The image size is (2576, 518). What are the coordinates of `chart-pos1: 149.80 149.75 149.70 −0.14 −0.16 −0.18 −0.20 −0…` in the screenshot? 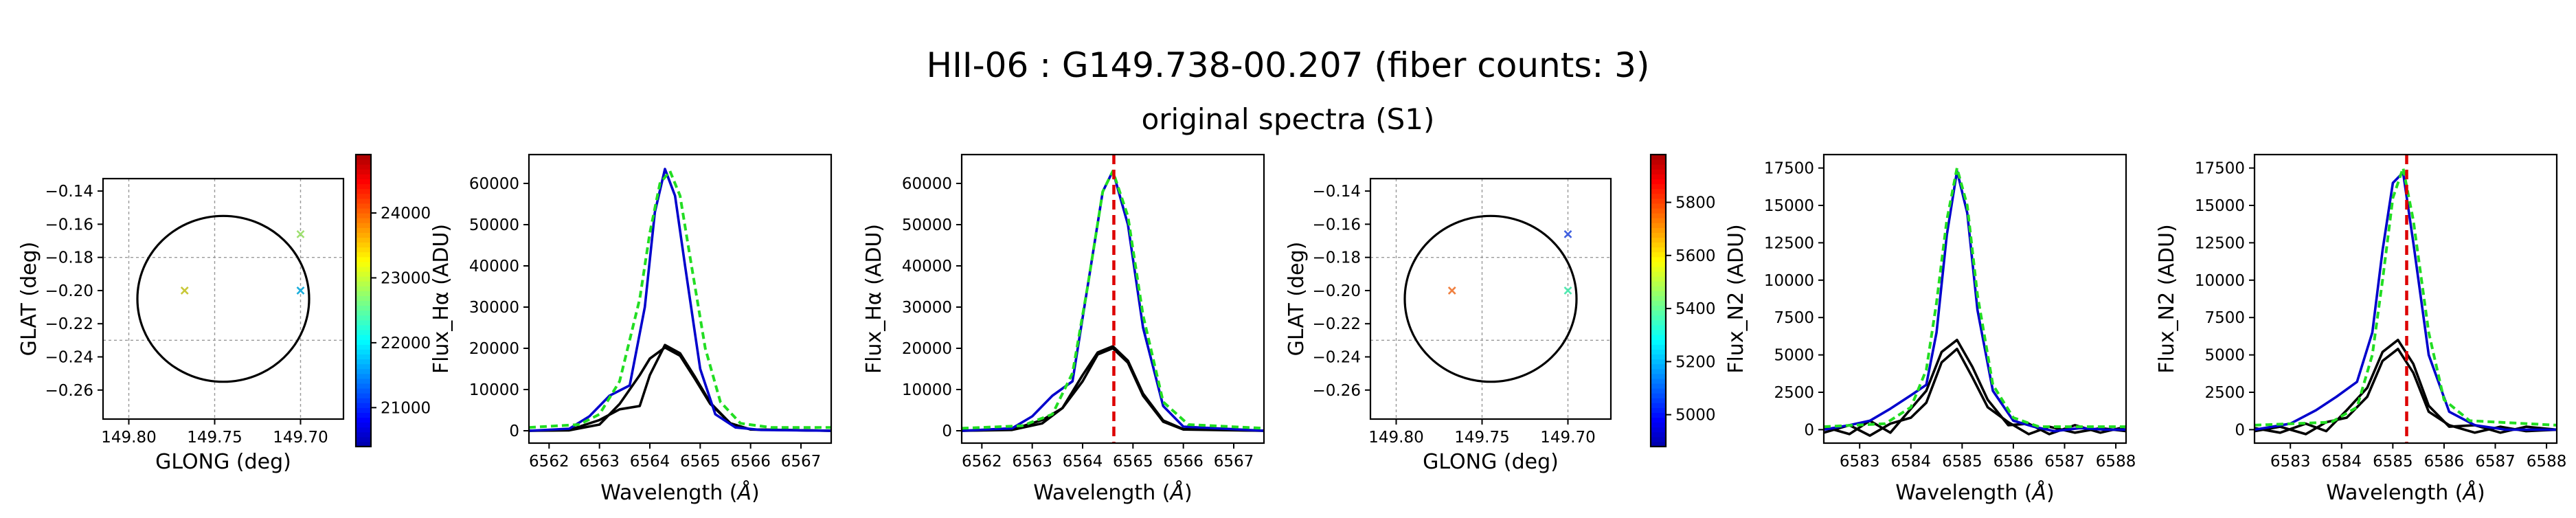 It's located at (224, 313).